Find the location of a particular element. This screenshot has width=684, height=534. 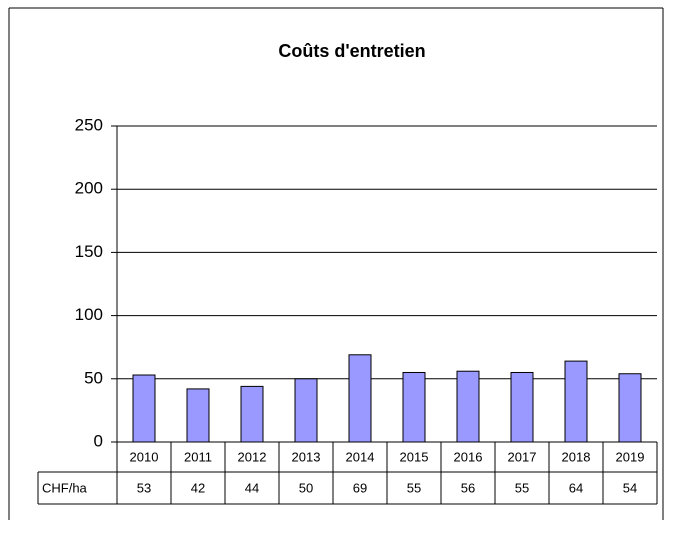

table-value: 50 is located at coordinates (306, 487).